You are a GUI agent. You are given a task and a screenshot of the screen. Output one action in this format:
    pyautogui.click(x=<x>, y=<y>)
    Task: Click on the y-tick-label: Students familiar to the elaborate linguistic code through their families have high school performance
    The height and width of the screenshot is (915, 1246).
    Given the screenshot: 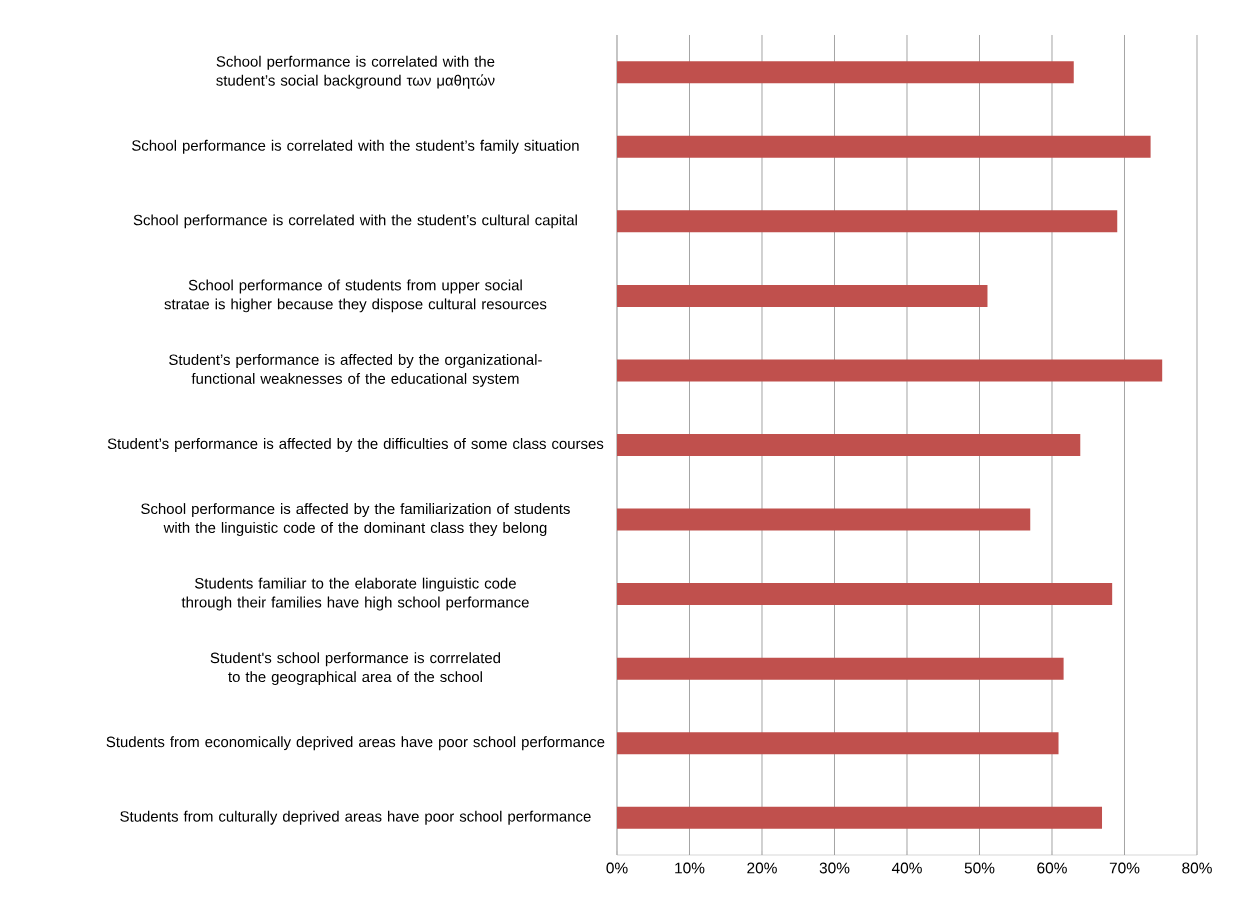 What is the action you would take?
    pyautogui.click(x=355, y=594)
    